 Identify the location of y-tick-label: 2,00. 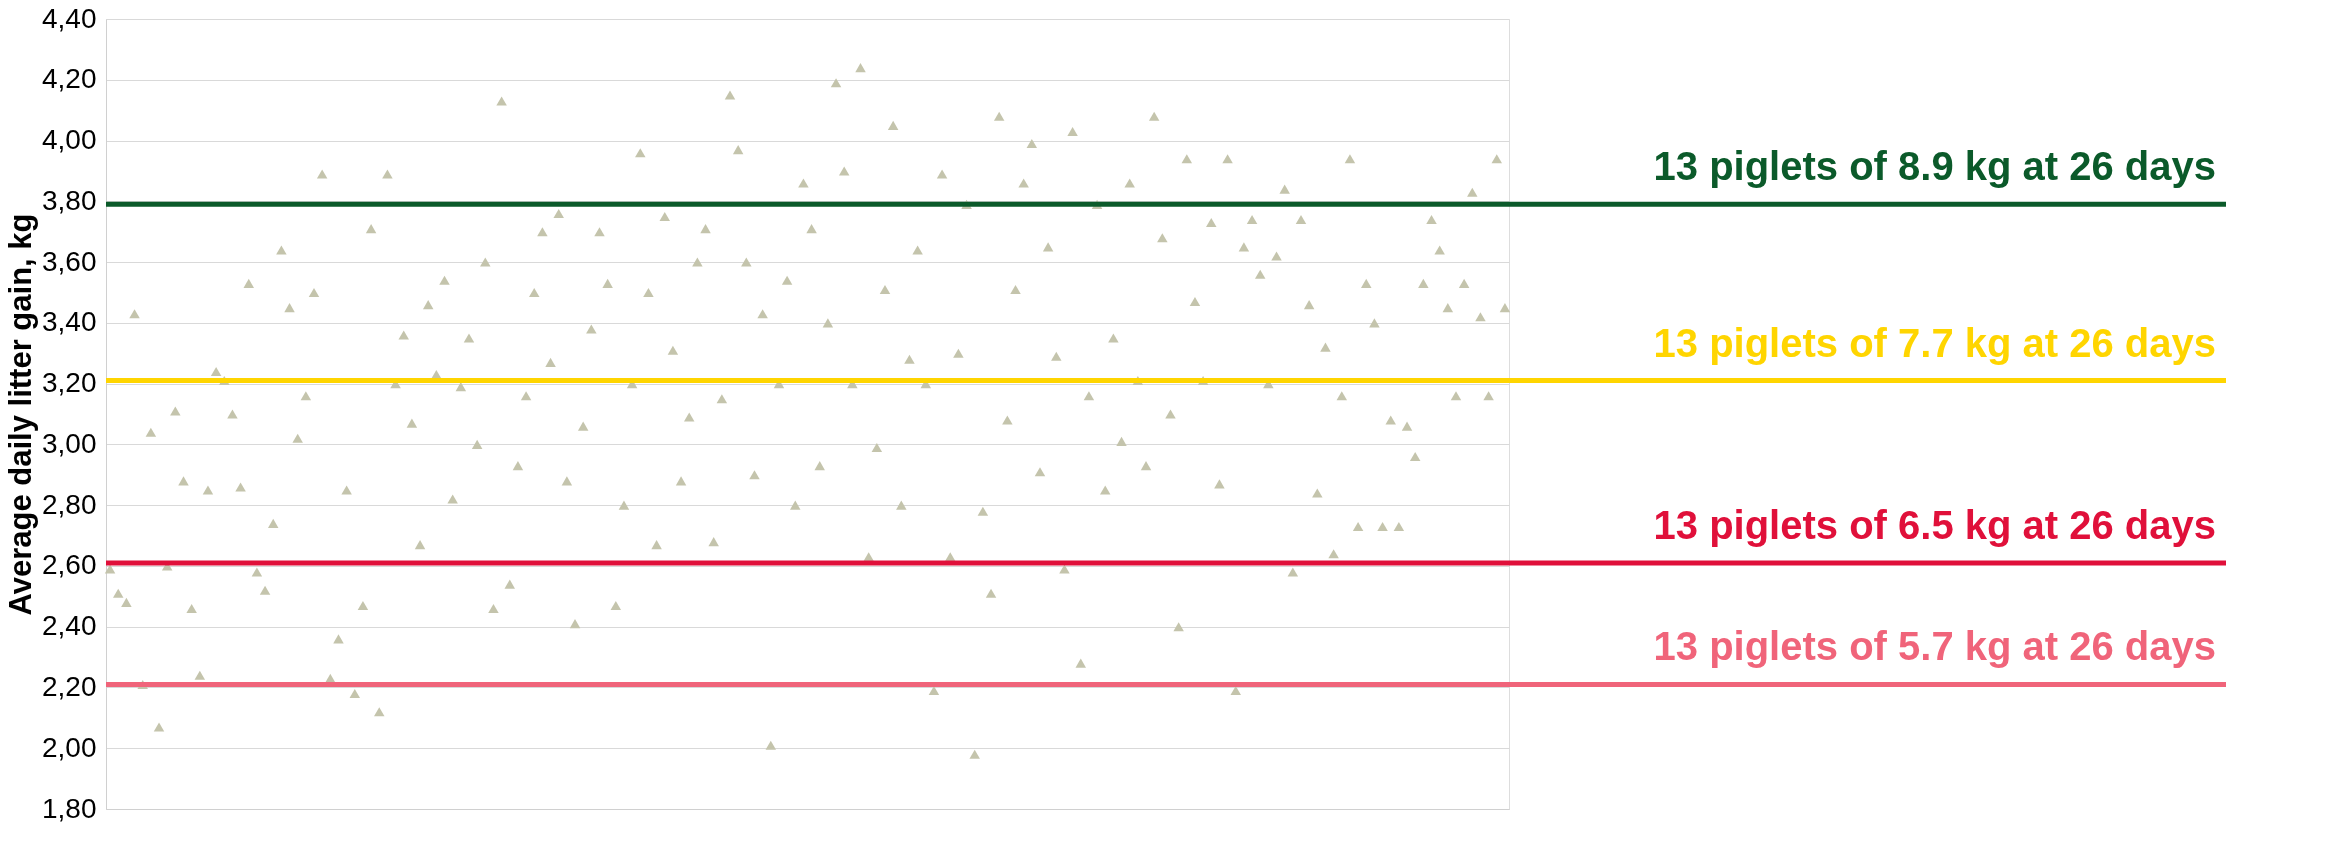
(69, 747).